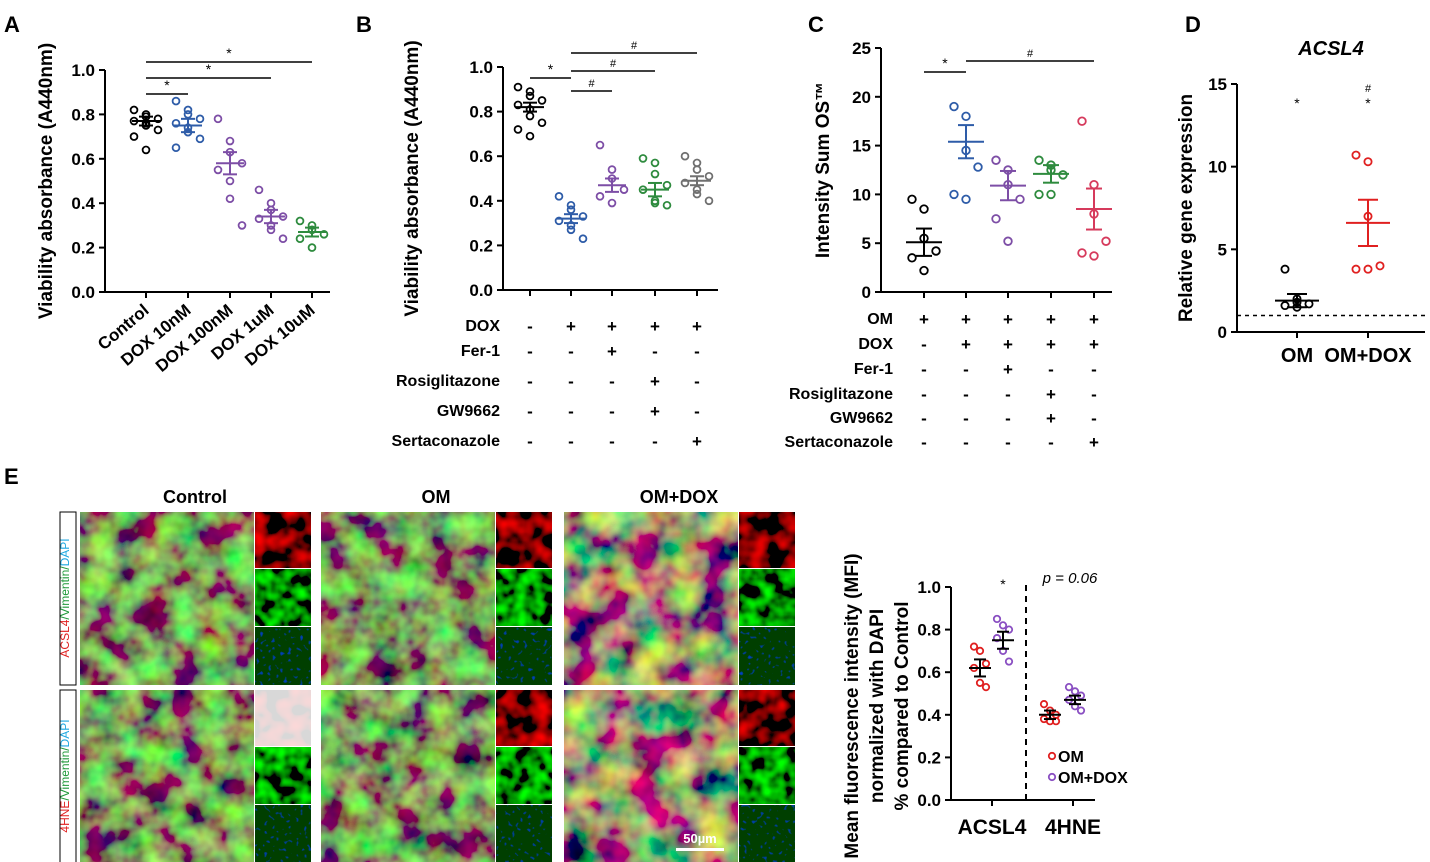 Image resolution: width=1430 pixels, height=862 pixels. I want to click on y-axis-label: Intensity Sum OS™, so click(823, 170).